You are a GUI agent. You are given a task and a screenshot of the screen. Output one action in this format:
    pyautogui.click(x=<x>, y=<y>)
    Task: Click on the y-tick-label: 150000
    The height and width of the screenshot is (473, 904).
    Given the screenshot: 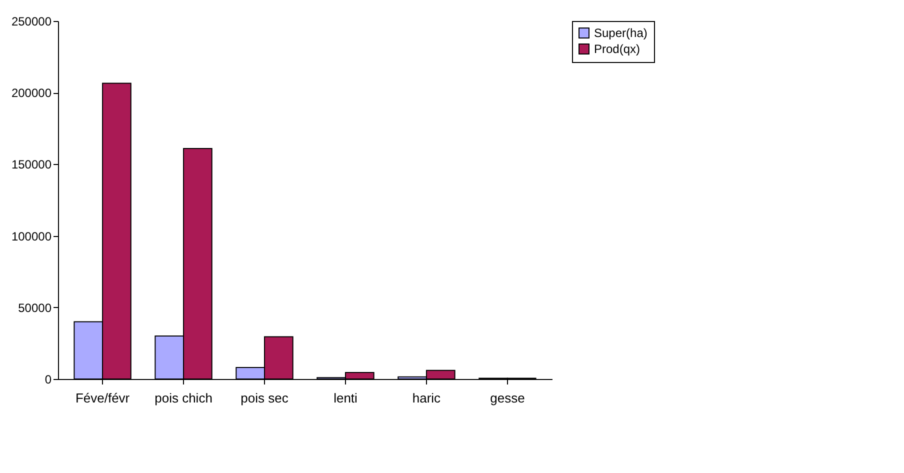 What is the action you would take?
    pyautogui.click(x=31, y=165)
    